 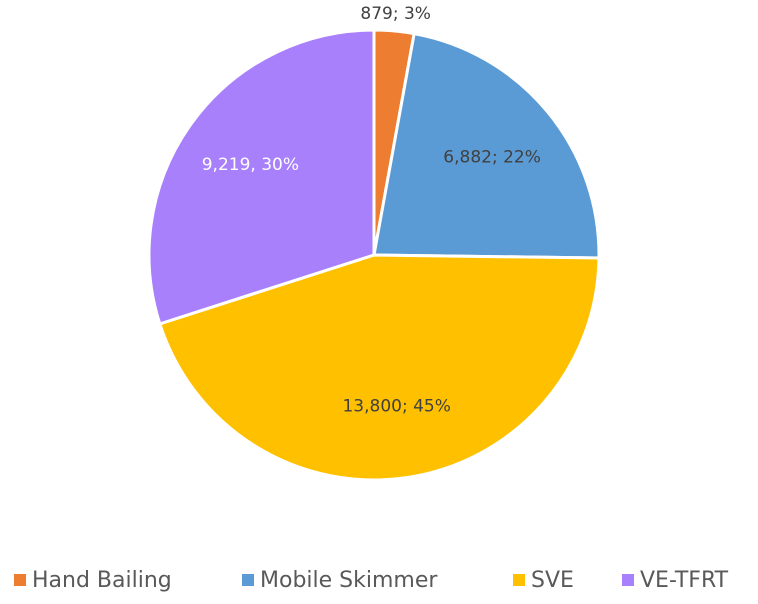 What do you see at coordinates (250, 165) in the screenshot?
I see `data-label: 9,219, 30%` at bounding box center [250, 165].